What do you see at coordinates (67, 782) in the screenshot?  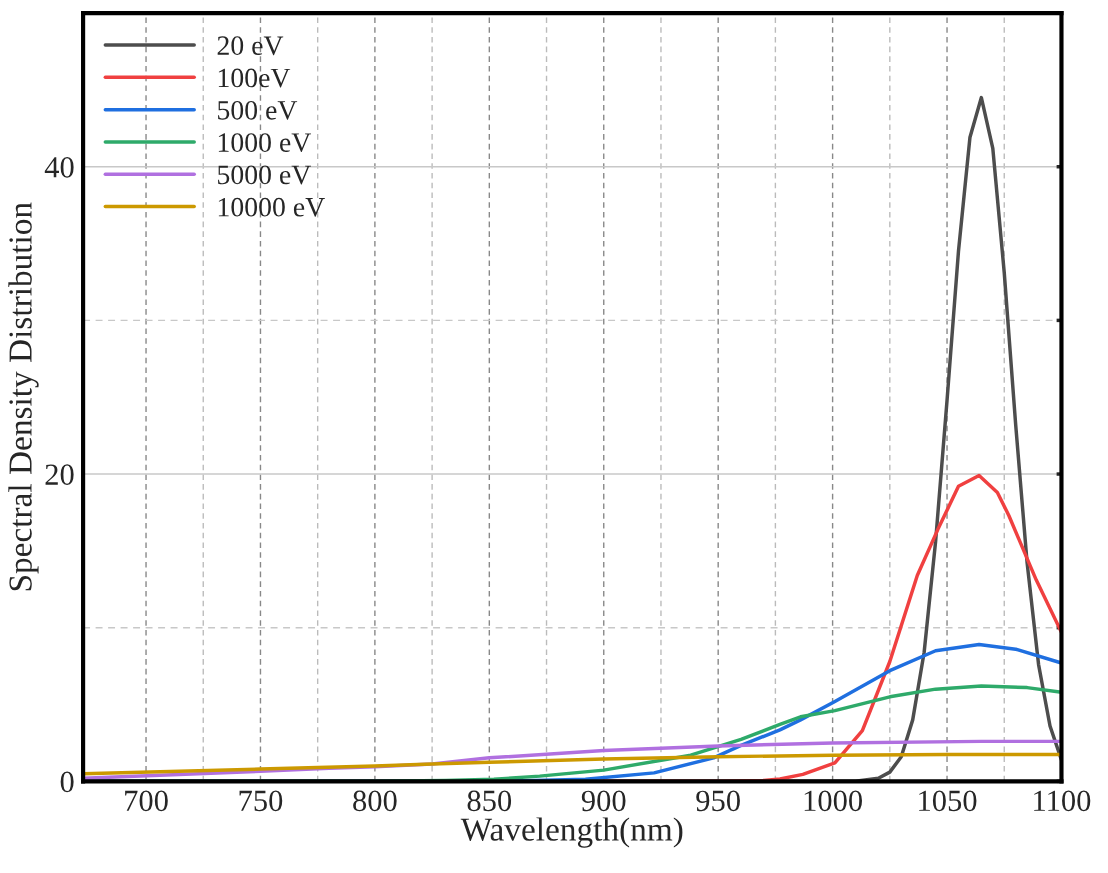 I see `y-tick-label: 0` at bounding box center [67, 782].